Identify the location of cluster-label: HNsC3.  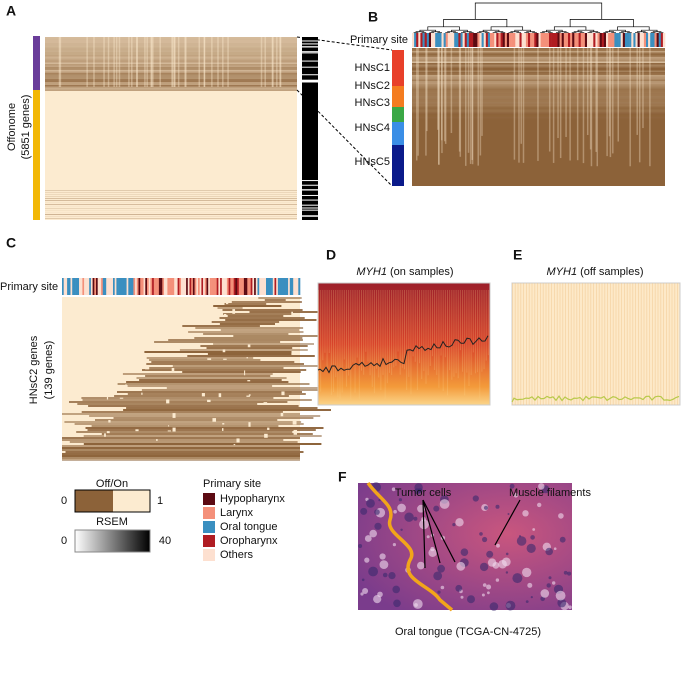
(372, 103).